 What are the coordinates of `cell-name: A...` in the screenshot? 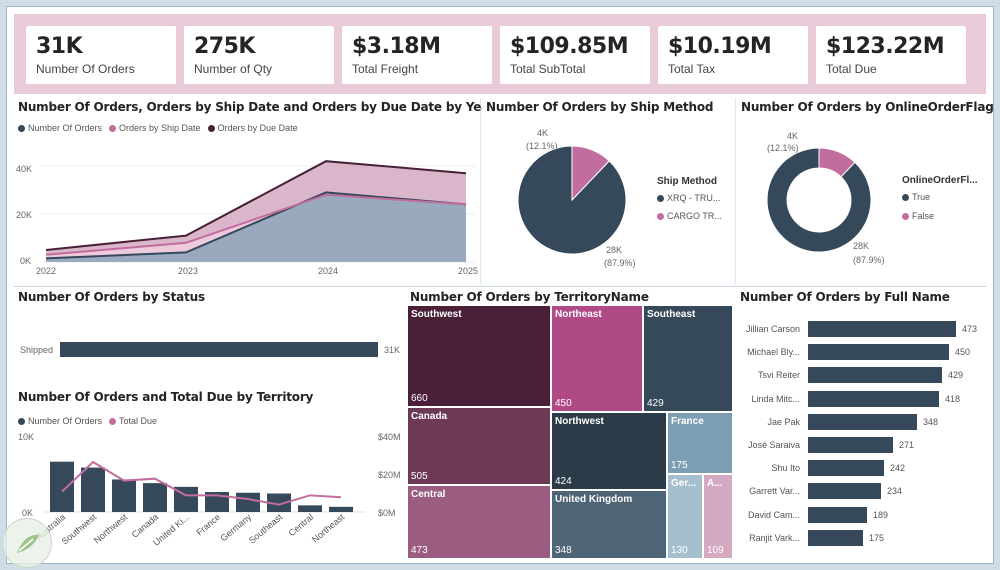 It's located at (715, 483).